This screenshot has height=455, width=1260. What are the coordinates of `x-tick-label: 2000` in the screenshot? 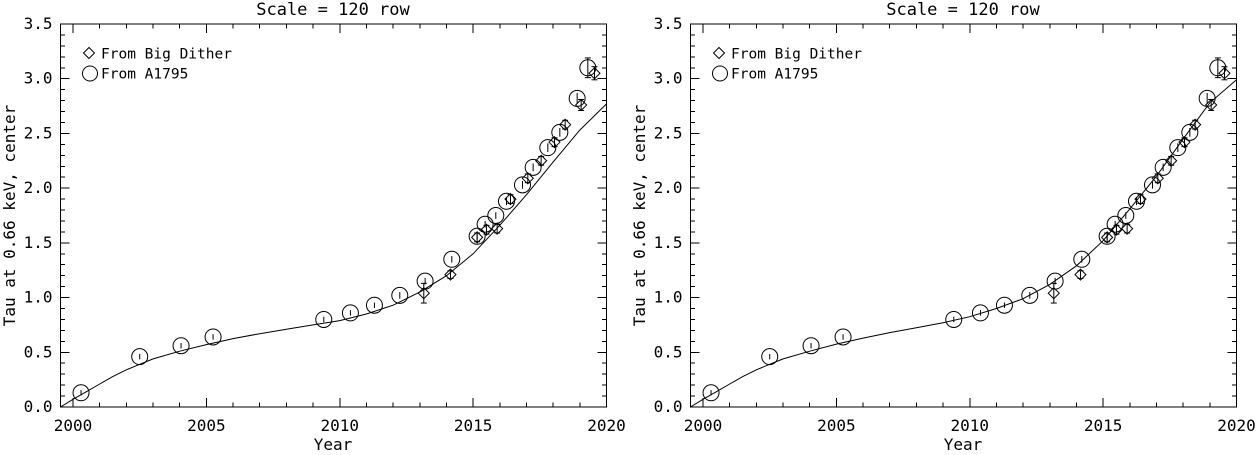 It's located at (703, 425).